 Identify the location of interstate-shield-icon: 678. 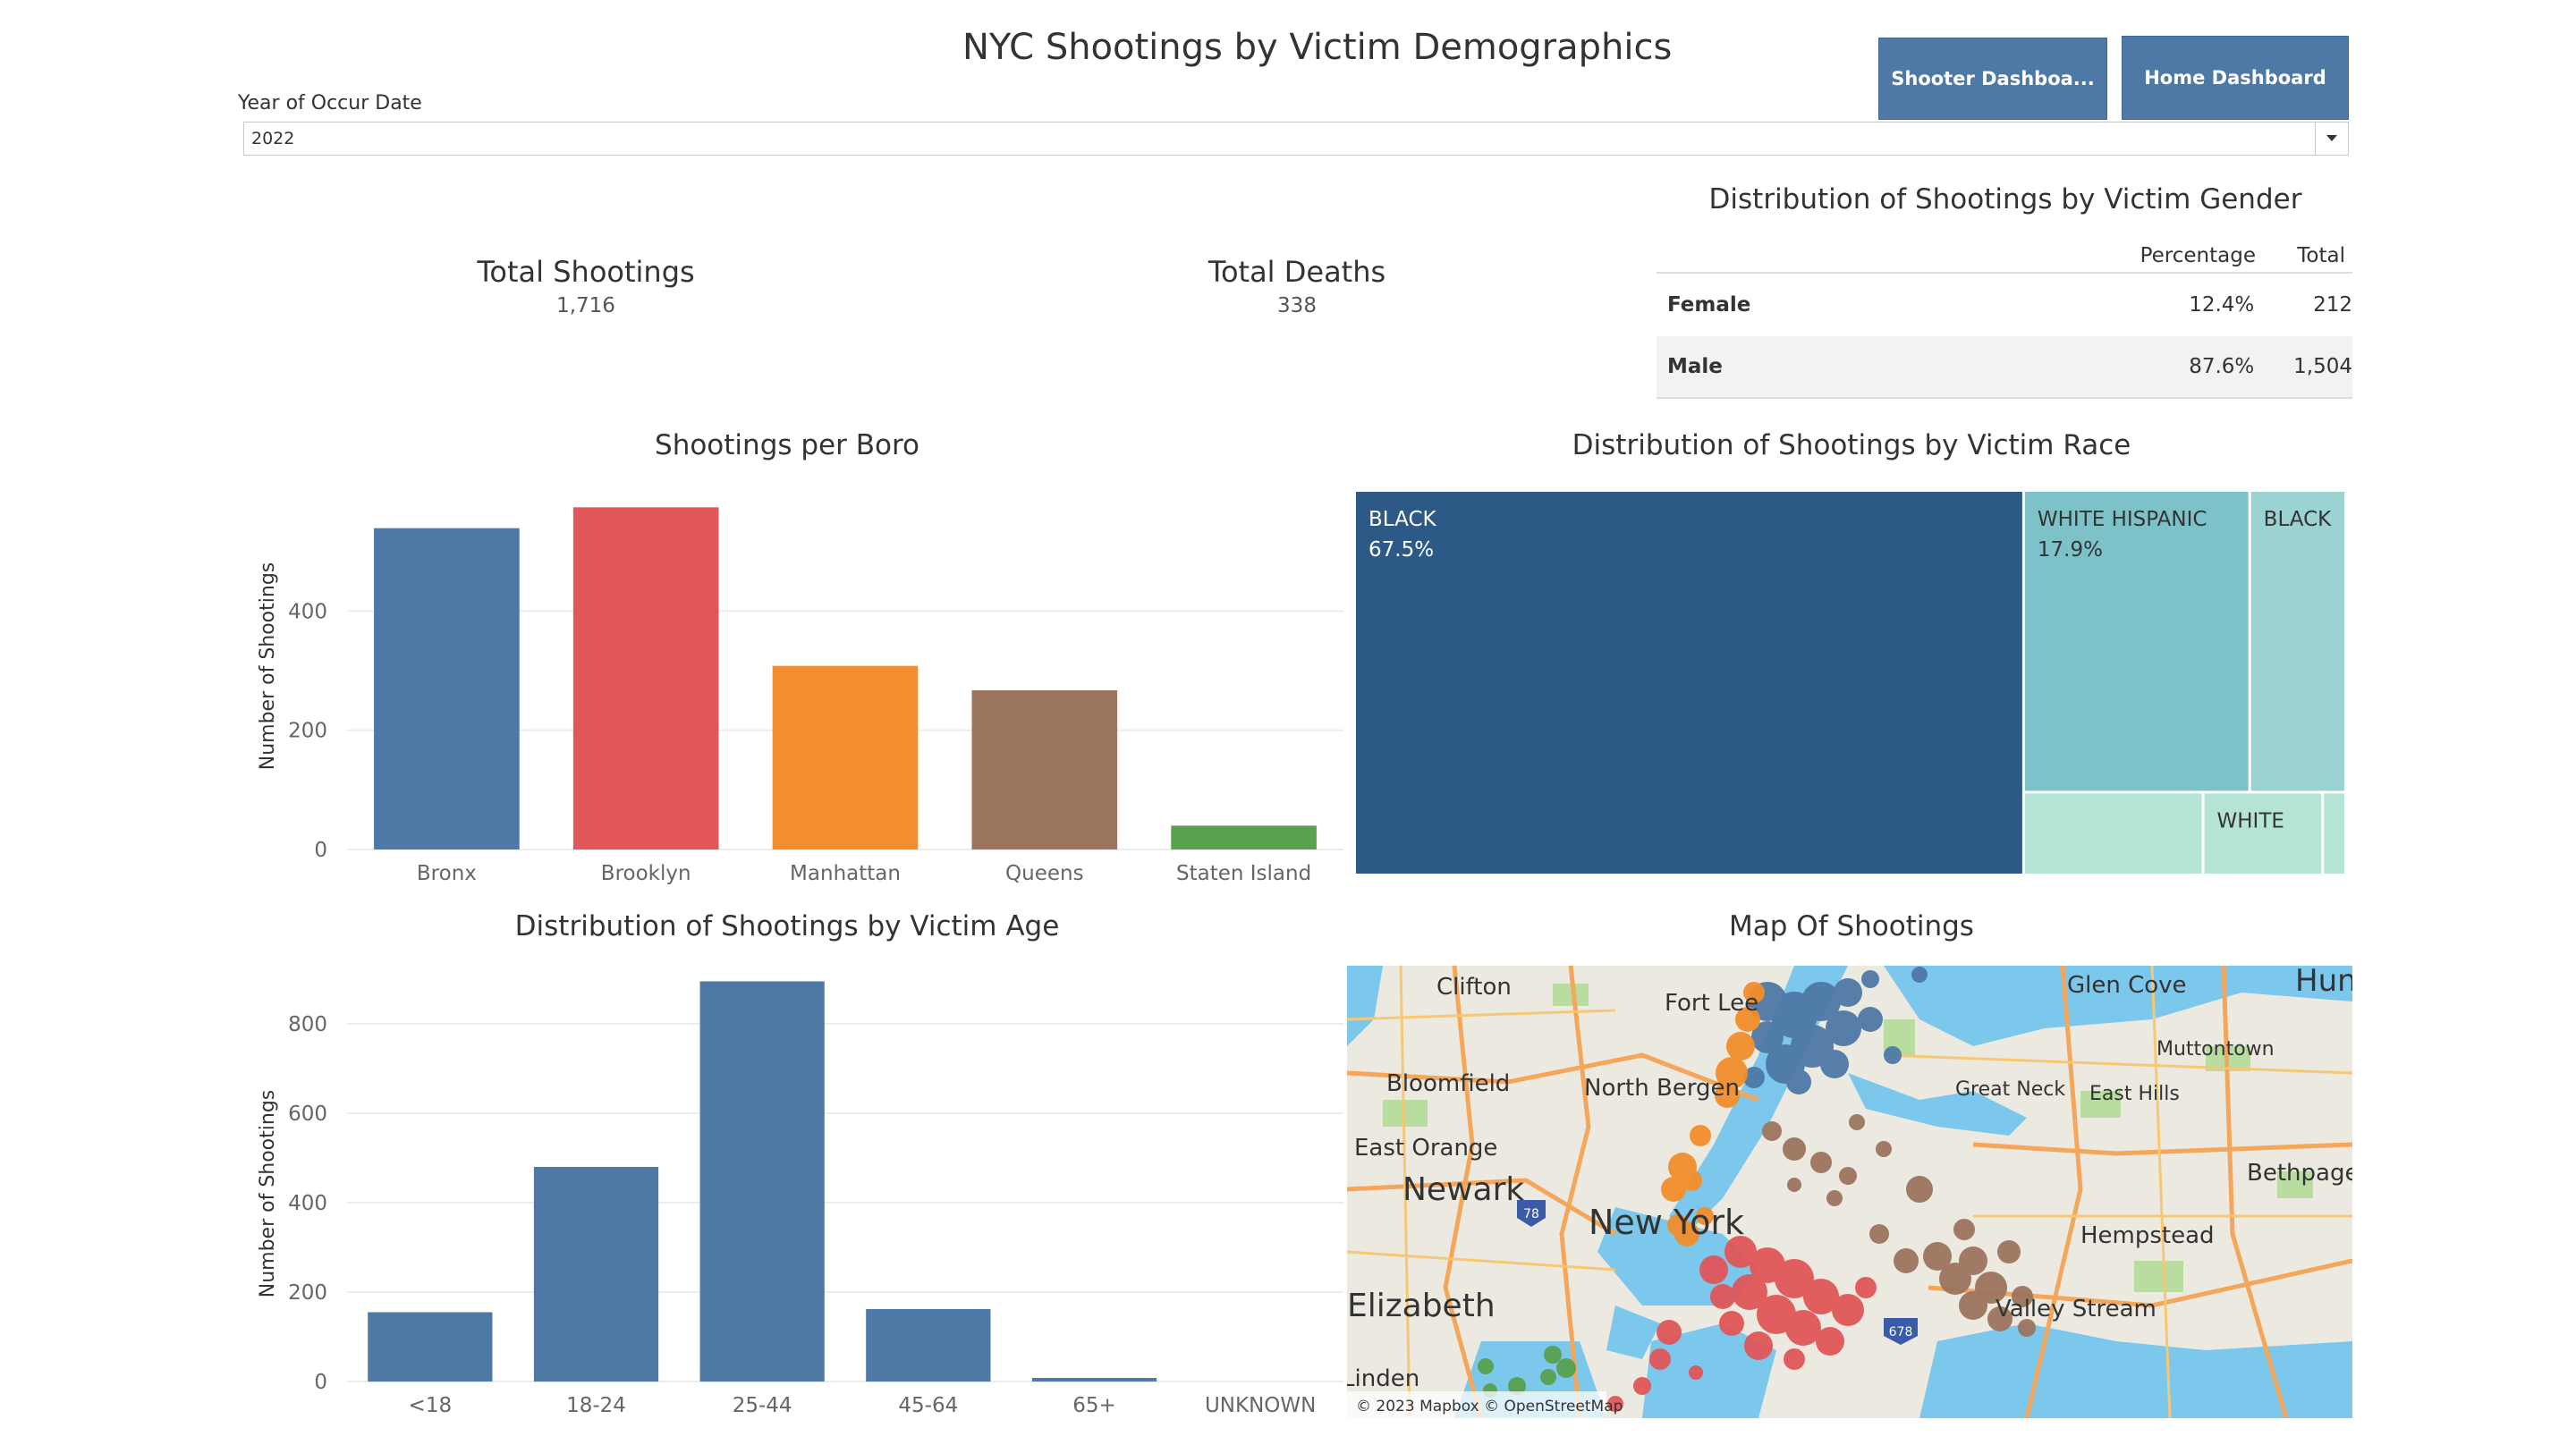
(1901, 1331).